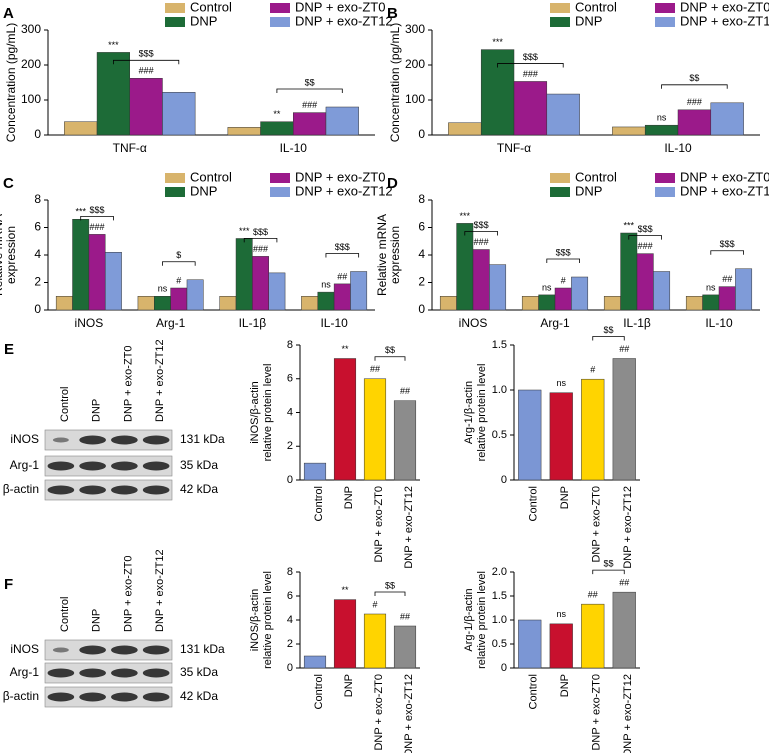 Image resolution: width=769 pixels, height=753 pixels. I want to click on y-axis-label: Arg-1/β-actin, so click(469, 412).